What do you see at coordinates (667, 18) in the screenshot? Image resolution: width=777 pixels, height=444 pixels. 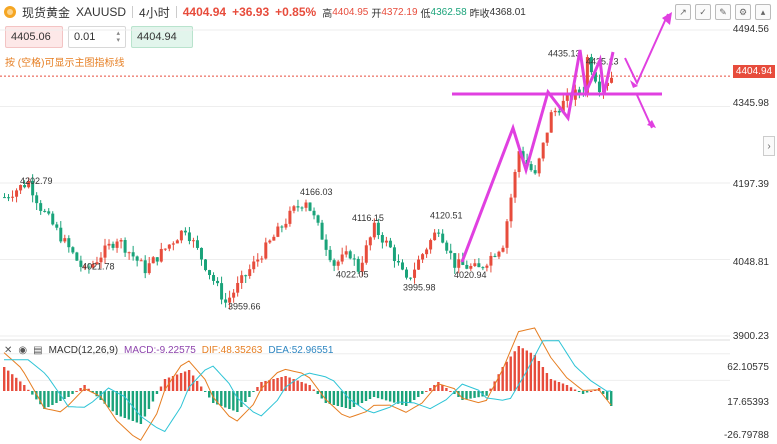 I see `arrowhead-icon` at bounding box center [667, 18].